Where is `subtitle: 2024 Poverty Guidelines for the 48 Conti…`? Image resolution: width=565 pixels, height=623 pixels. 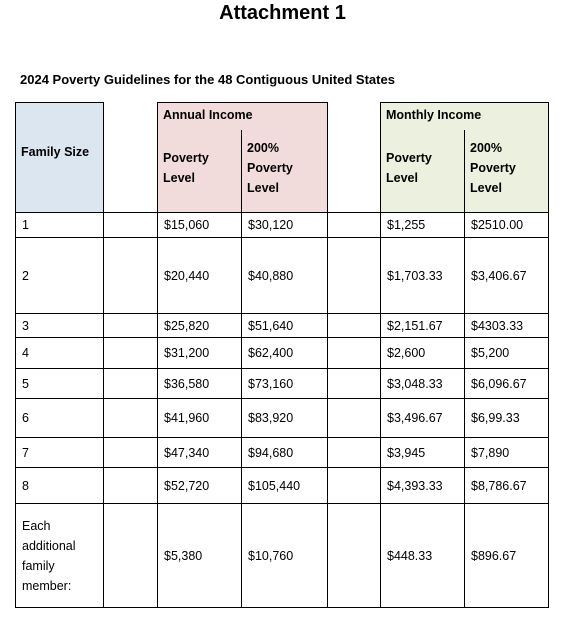
subtitle: 2024 Poverty Guidelines for the 48 Conti… is located at coordinates (207, 79).